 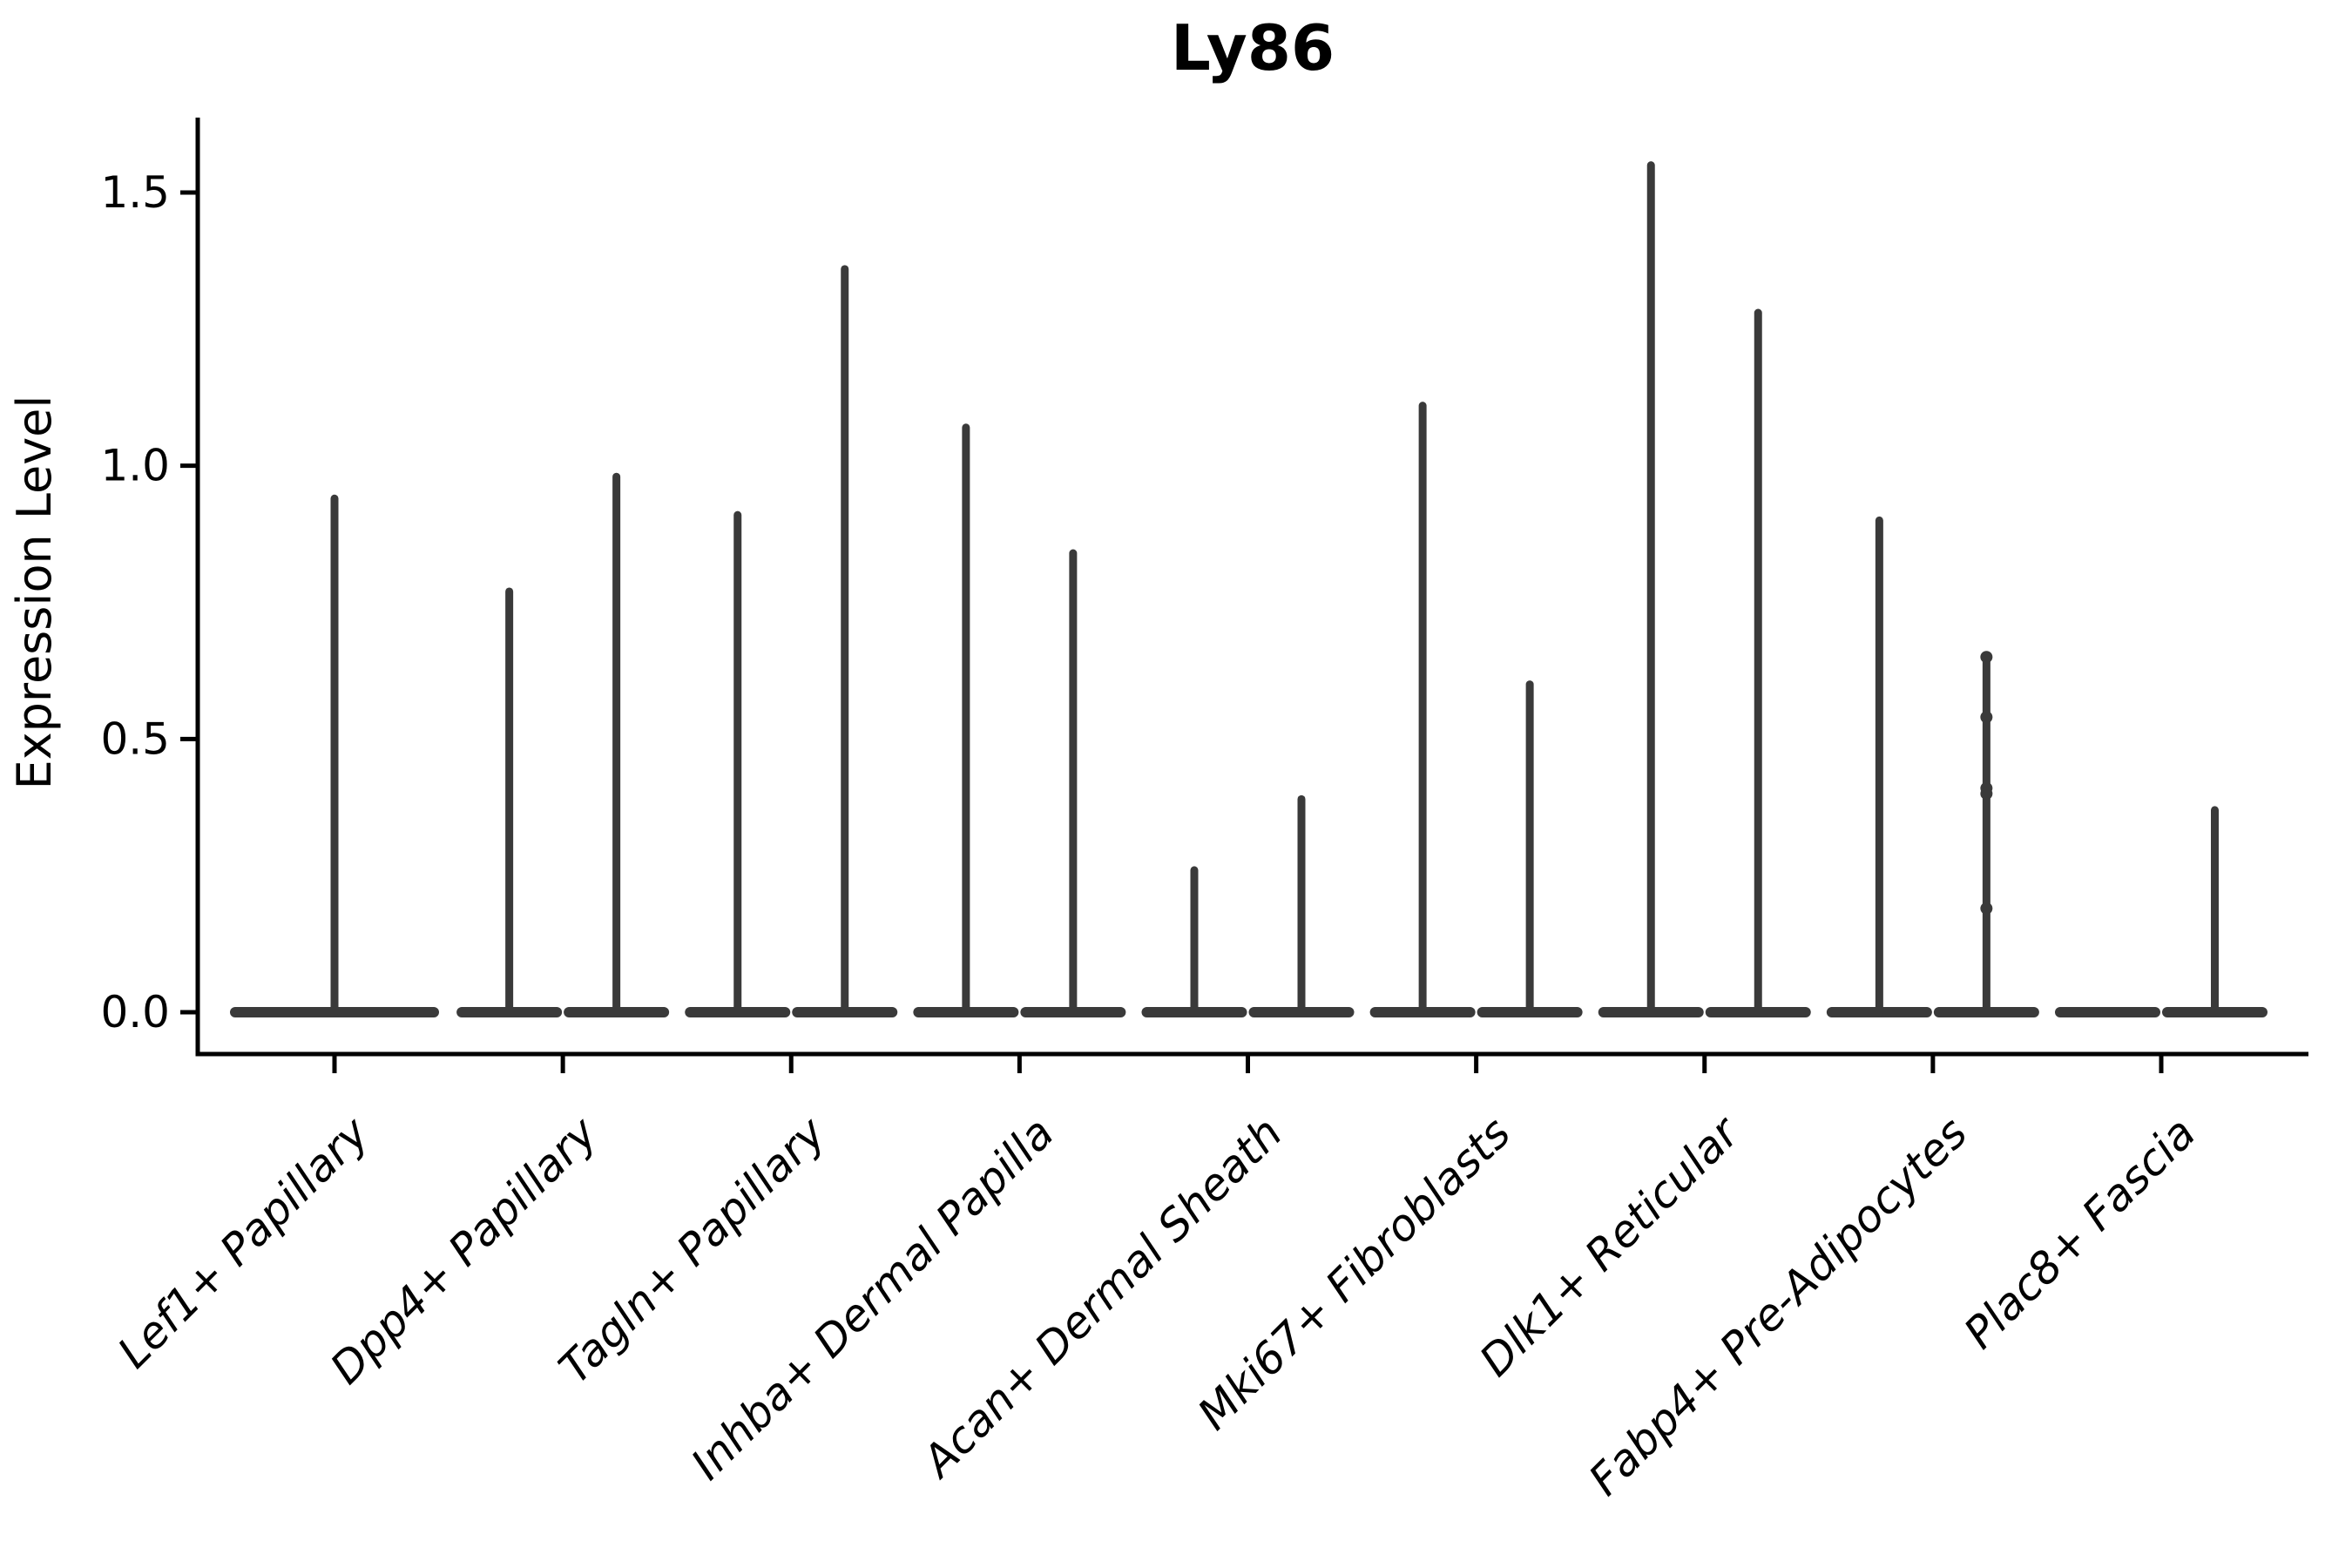 I want to click on y-axis-label: Expression Level, so click(x=34, y=592).